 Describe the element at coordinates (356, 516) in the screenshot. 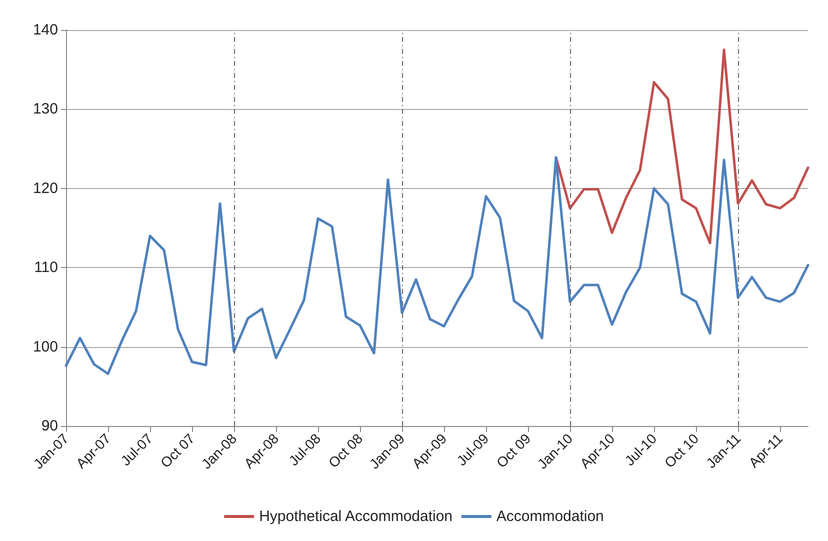

I see `legend-label: Hypothetical Accommodation` at that location.